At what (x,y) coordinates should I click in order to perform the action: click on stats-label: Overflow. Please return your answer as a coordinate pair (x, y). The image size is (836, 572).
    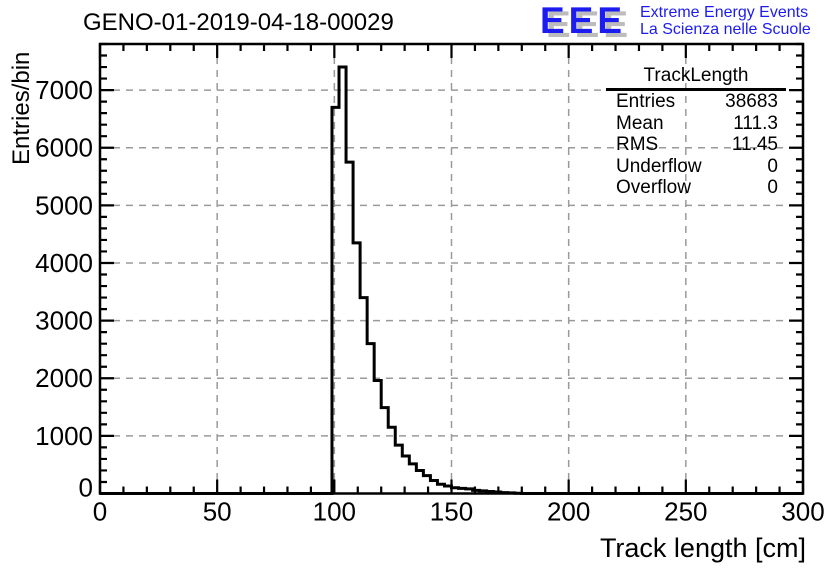
    Looking at the image, I should click on (653, 188).